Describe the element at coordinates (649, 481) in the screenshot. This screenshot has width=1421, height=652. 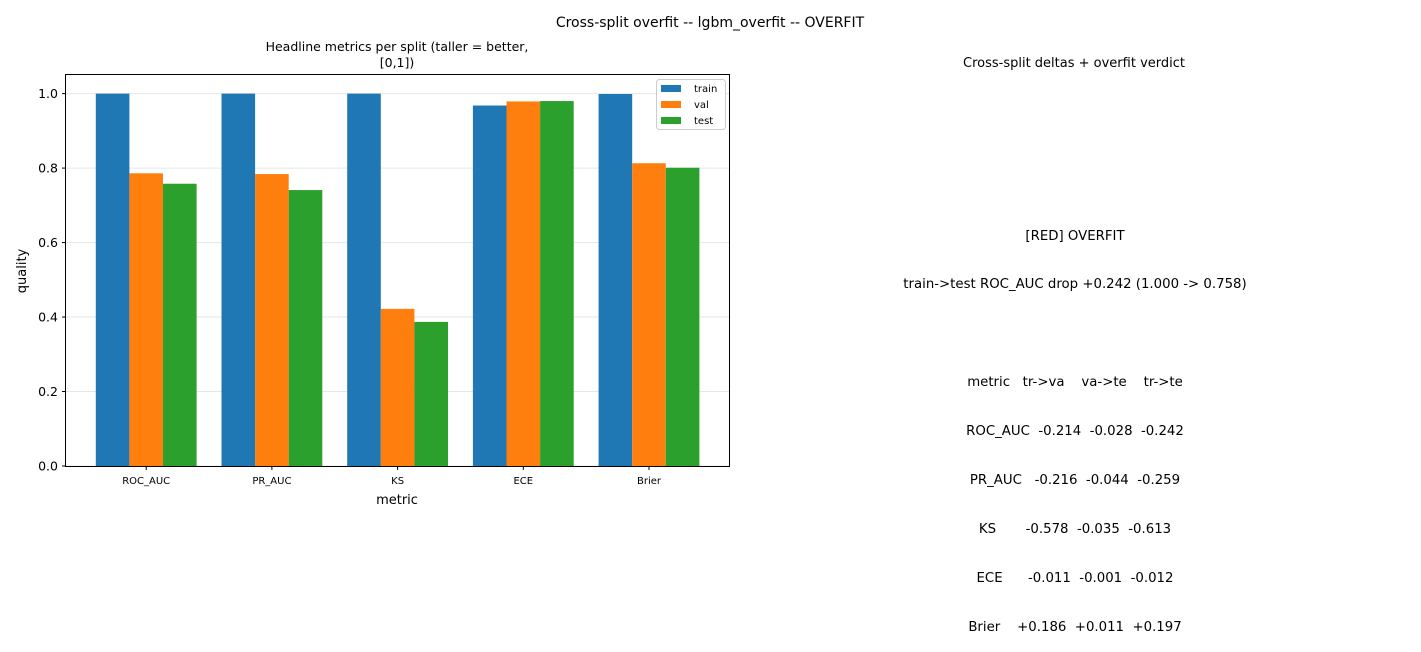
I see `x-tick-label: Brier` at that location.